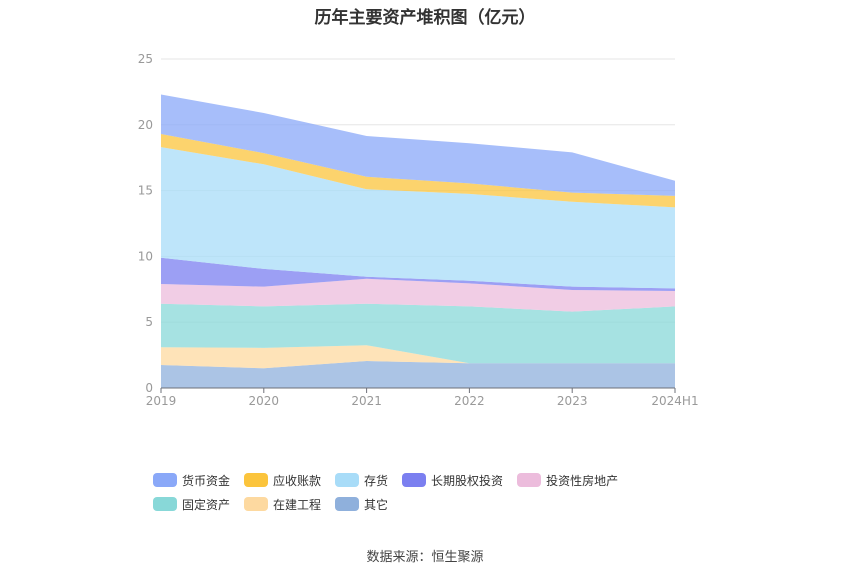  I want to click on area-固定资产, so click(418, 333).